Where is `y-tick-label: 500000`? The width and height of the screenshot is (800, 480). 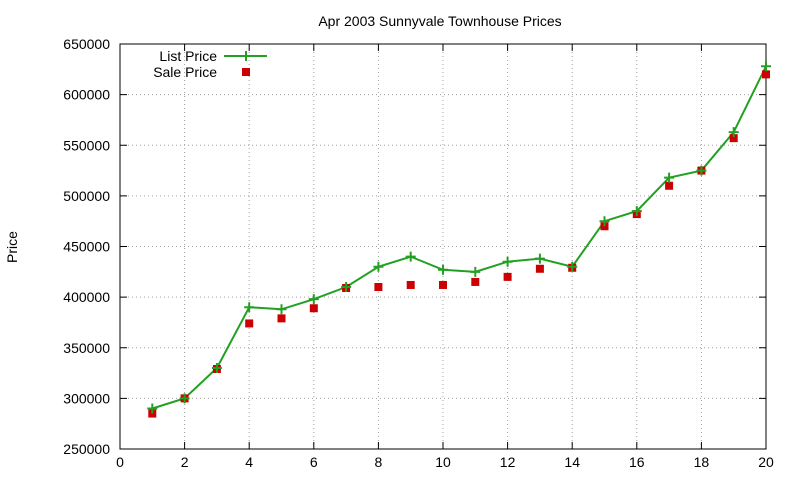
y-tick-label: 500000 is located at coordinates (86, 196).